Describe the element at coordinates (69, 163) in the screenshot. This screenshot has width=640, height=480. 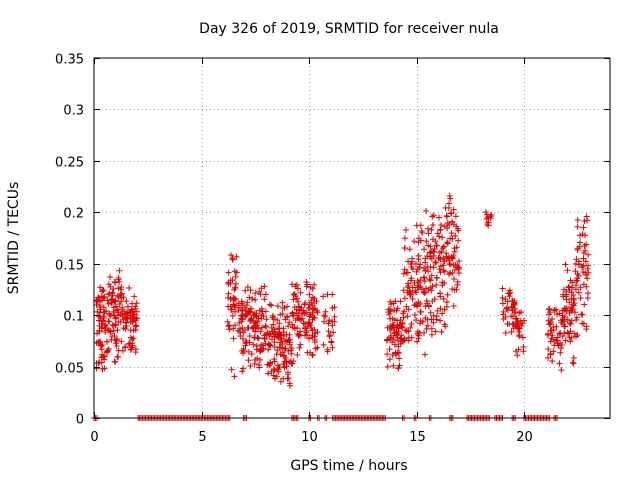
I see `y-tick-label: 0.25` at that location.